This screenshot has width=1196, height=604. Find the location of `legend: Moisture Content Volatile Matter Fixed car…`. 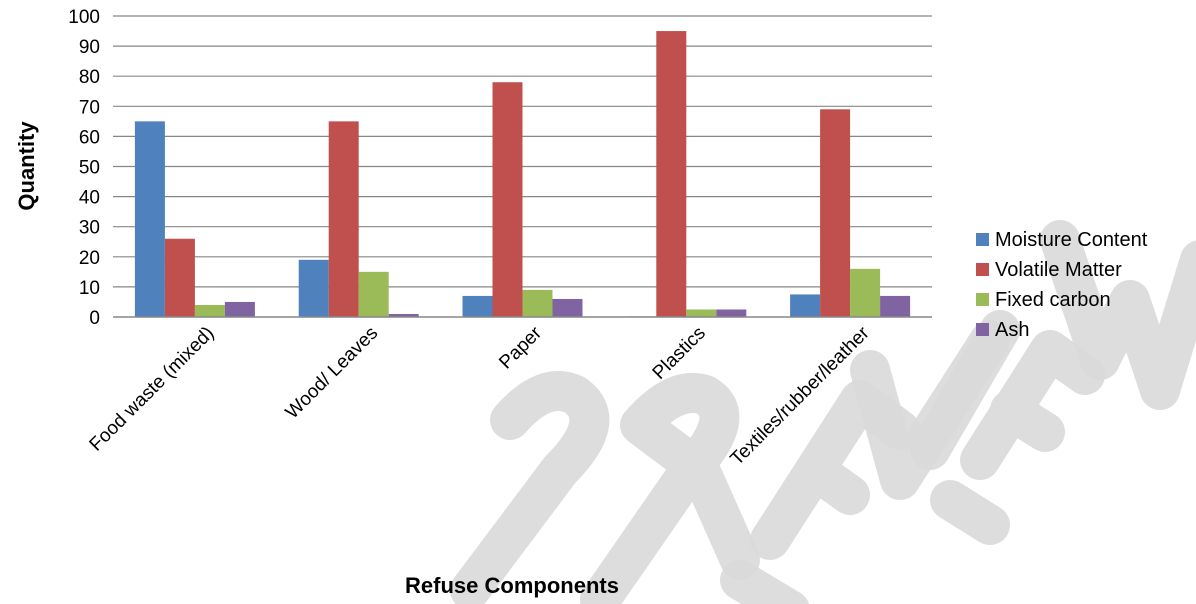

legend: Moisture Content Volatile Matter Fixed car… is located at coordinates (1062, 285).